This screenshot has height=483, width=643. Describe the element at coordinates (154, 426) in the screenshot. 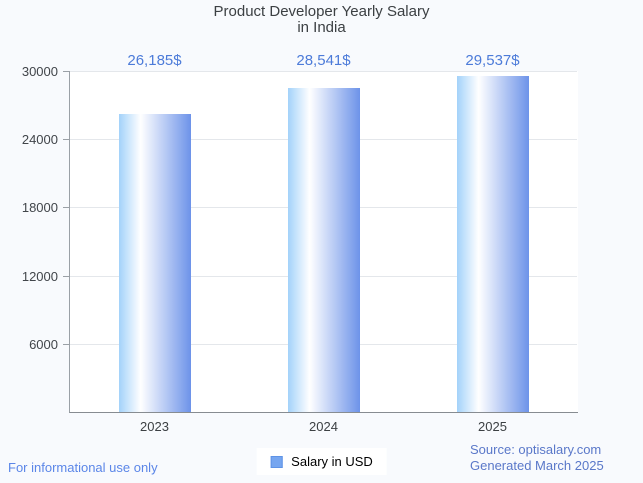

I see `x-axis-label: 2023` at that location.